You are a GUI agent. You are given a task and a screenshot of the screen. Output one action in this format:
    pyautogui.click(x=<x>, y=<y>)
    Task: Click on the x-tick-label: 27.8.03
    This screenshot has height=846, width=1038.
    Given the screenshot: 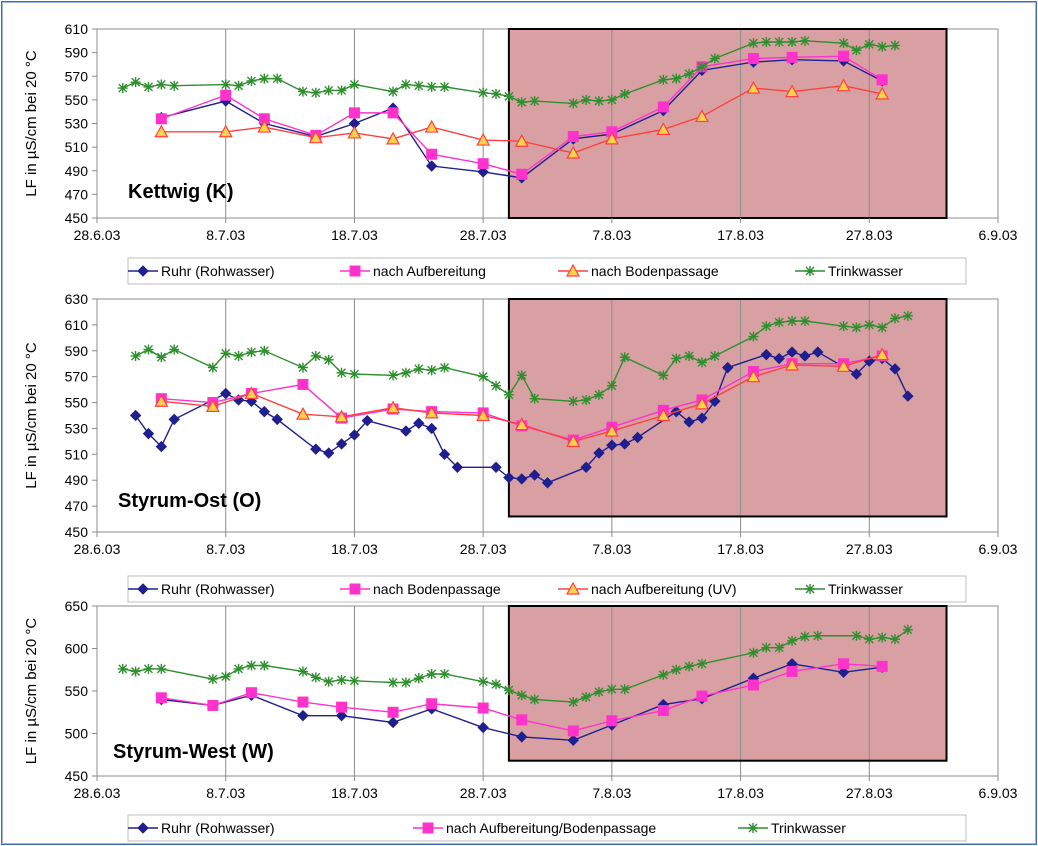 What is the action you would take?
    pyautogui.click(x=869, y=549)
    